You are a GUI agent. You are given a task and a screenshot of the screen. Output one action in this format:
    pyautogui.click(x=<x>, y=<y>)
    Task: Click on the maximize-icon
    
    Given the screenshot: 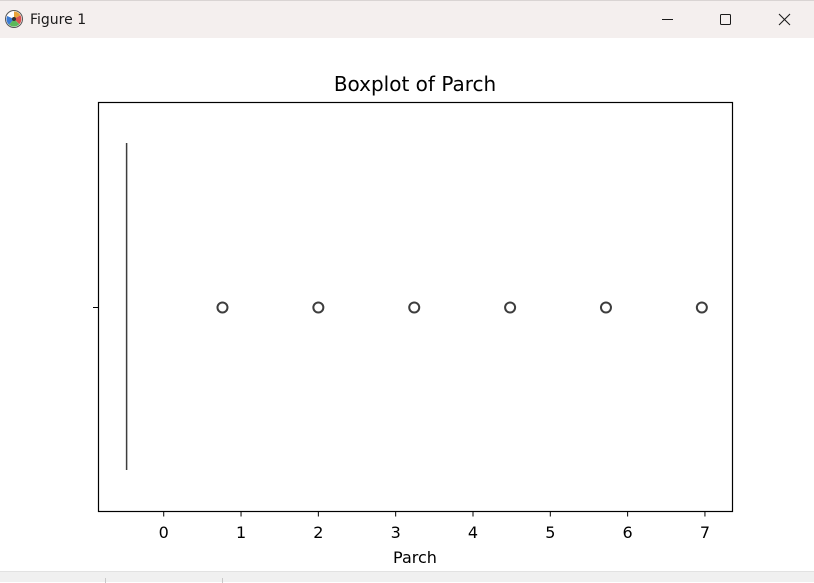 What is the action you would take?
    pyautogui.click(x=725, y=19)
    